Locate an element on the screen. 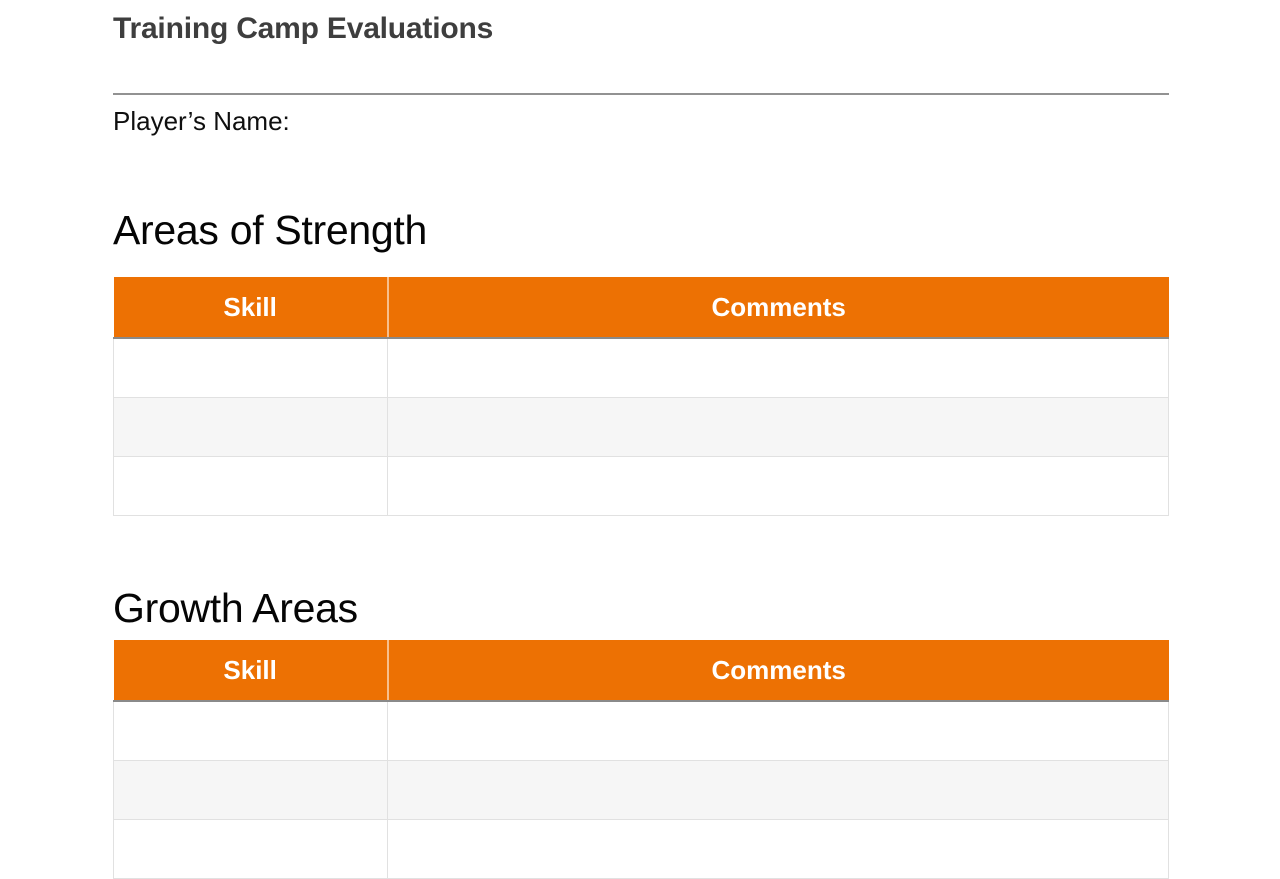  title-divider is located at coordinates (641, 94).